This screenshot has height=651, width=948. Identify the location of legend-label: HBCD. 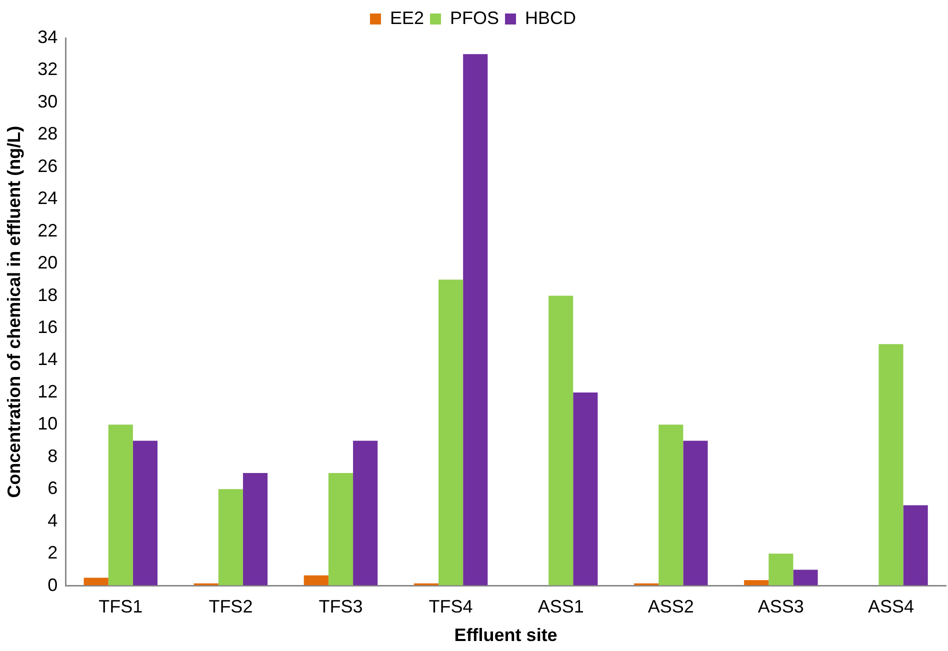
(550, 18).